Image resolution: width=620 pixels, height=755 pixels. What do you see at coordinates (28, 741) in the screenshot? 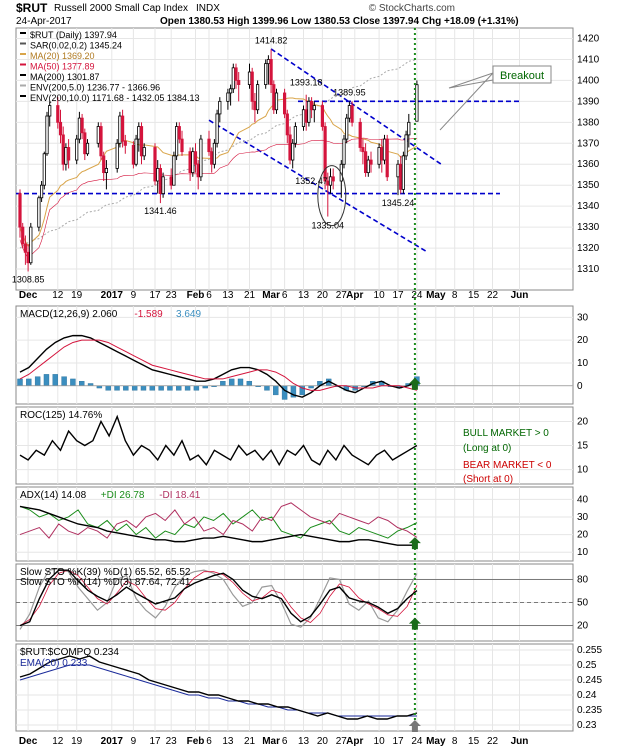
I see `x-tick-label-bottom: Dec` at bounding box center [28, 741].